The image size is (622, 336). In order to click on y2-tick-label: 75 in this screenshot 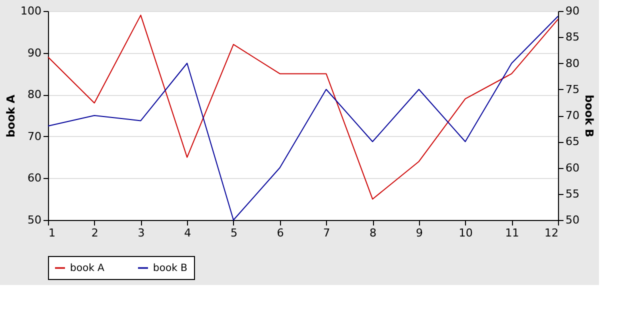, I will do `click(573, 89)`.